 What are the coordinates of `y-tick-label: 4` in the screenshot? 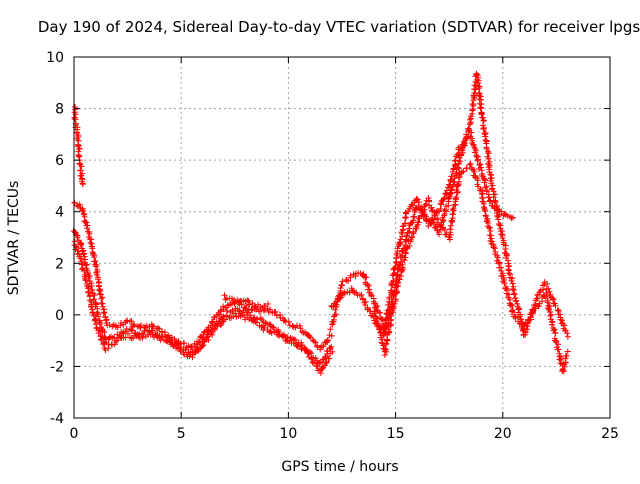 It's located at (59, 213).